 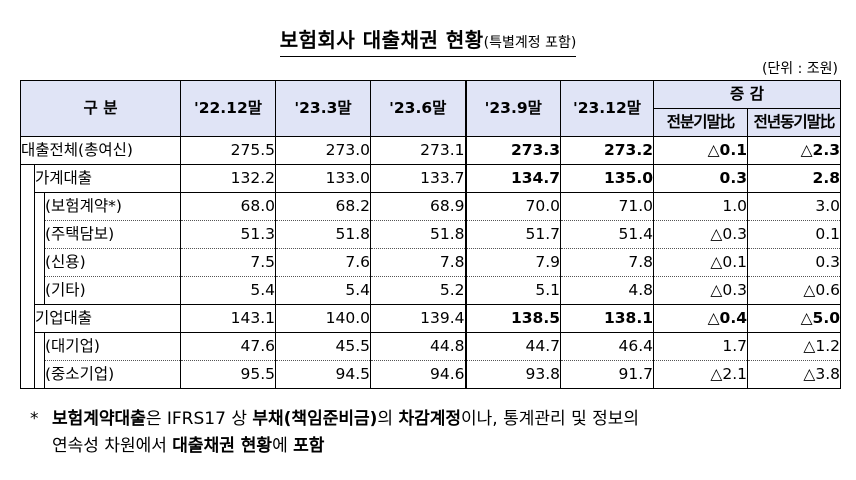 What do you see at coordinates (309, 446) in the screenshot?
I see `footnote-emphasis: 포함` at bounding box center [309, 446].